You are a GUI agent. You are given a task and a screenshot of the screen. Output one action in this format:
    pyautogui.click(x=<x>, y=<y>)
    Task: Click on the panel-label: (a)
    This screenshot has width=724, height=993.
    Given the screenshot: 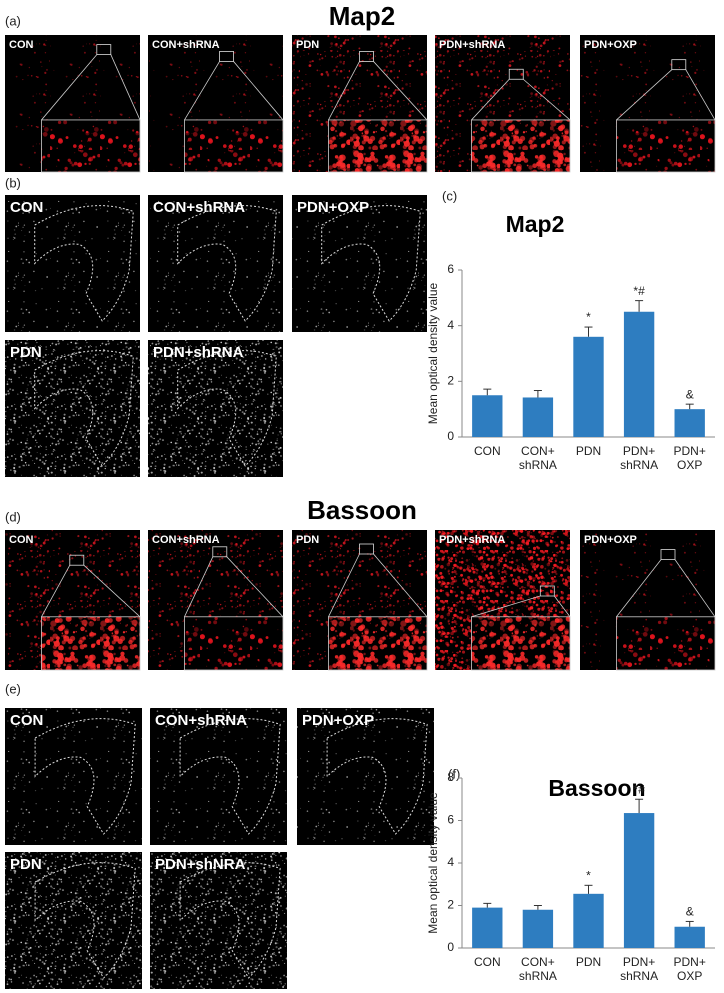 What is the action you would take?
    pyautogui.click(x=13, y=20)
    